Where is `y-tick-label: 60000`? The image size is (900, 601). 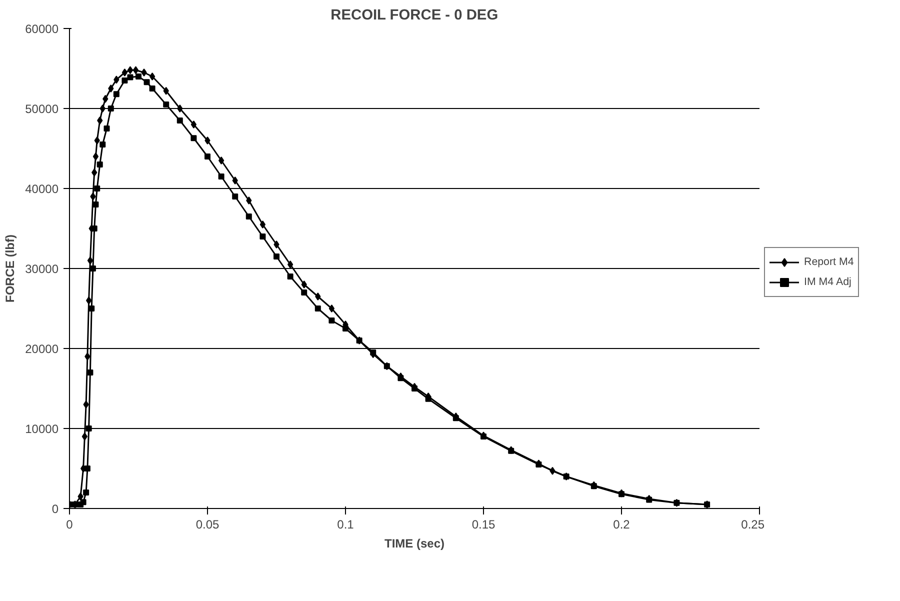
y-tick-label: 60000 is located at coordinates (42, 29).